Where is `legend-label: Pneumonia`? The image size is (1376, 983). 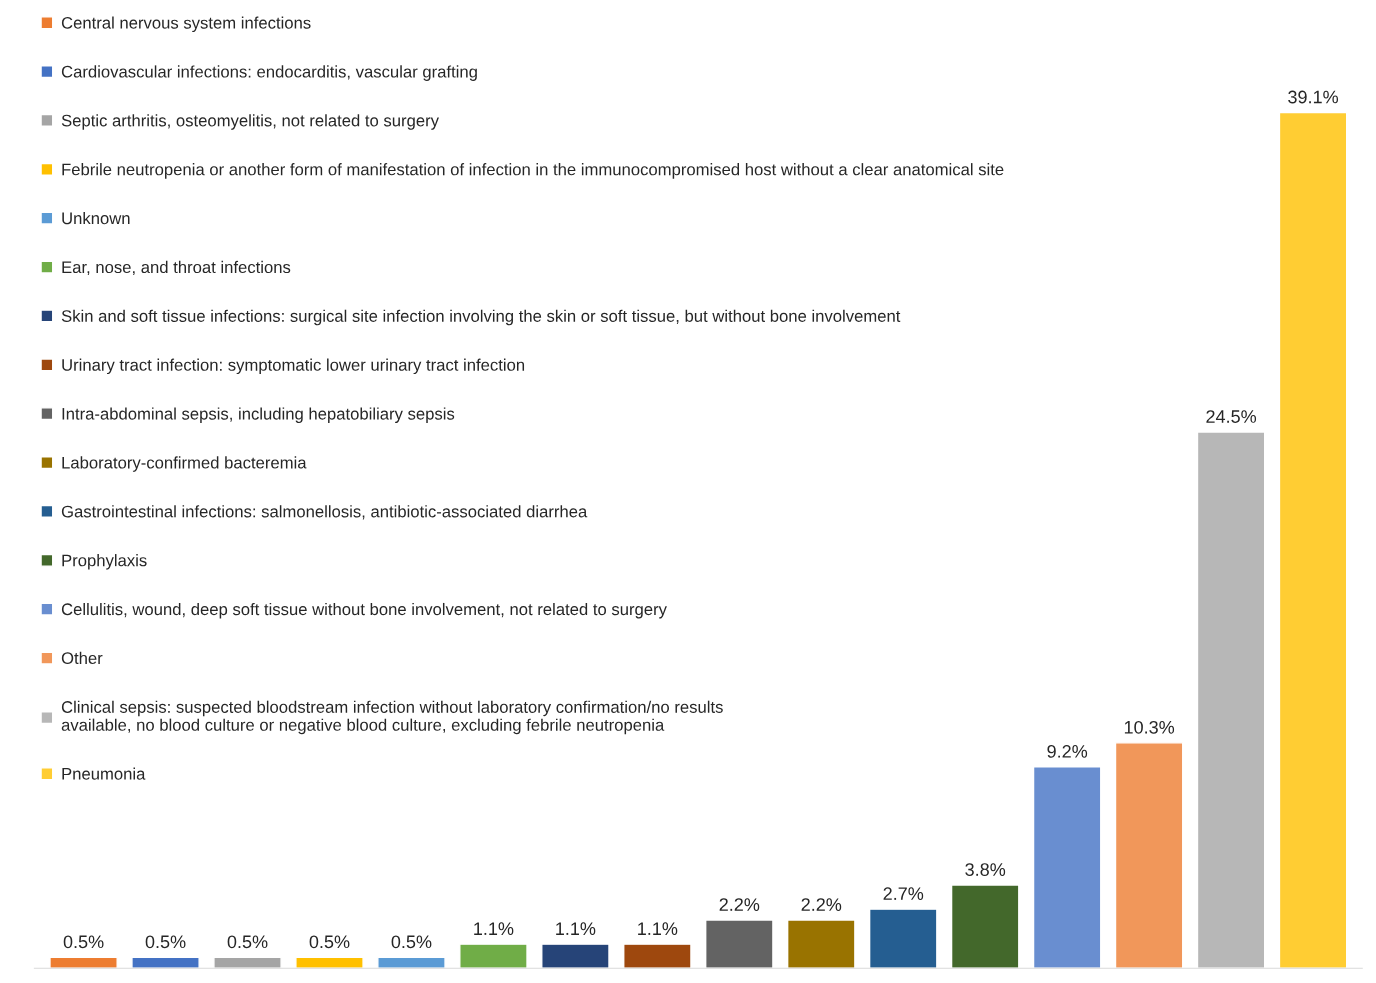 legend-label: Pneumonia is located at coordinates (104, 773).